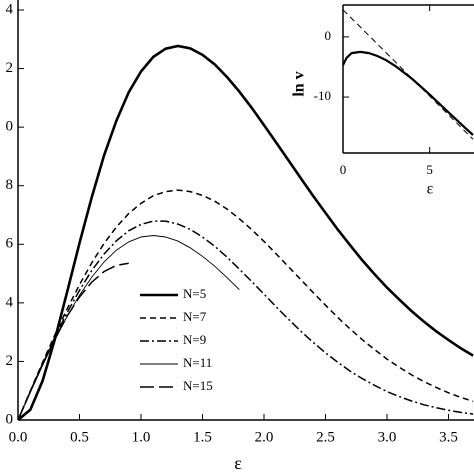 This screenshot has height=474, width=474. What do you see at coordinates (448, 437) in the screenshot?
I see `x-tick-label: 3.5` at bounding box center [448, 437].